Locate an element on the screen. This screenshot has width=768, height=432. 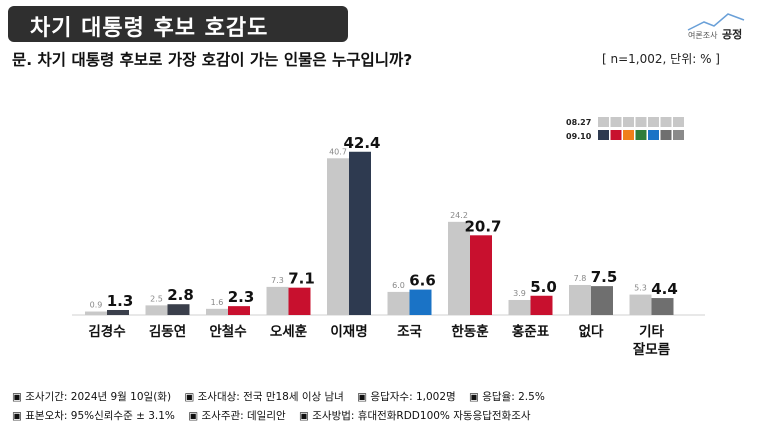
chart-title: 차기 대통령 후보 호감도 is located at coordinates (149, 28).